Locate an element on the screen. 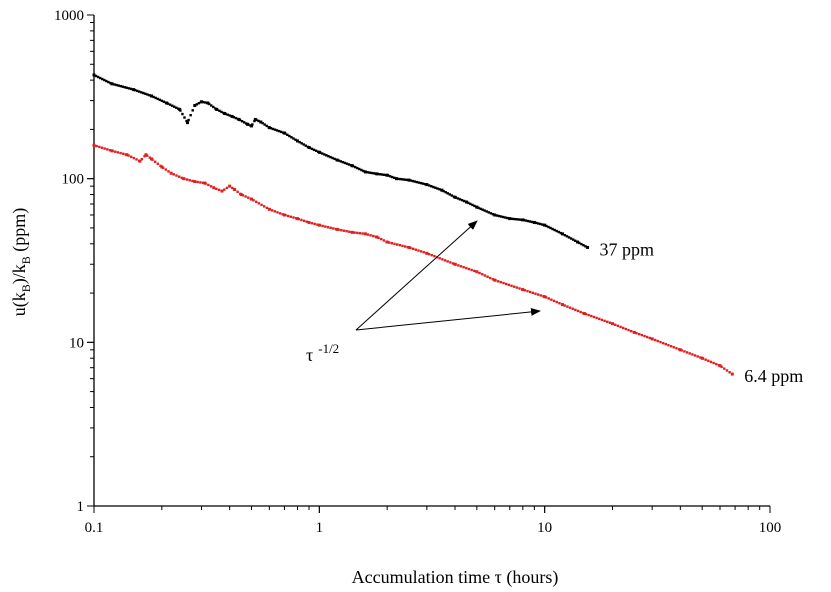 The width and height of the screenshot is (831, 592). data-point is located at coordinates (162, 167).